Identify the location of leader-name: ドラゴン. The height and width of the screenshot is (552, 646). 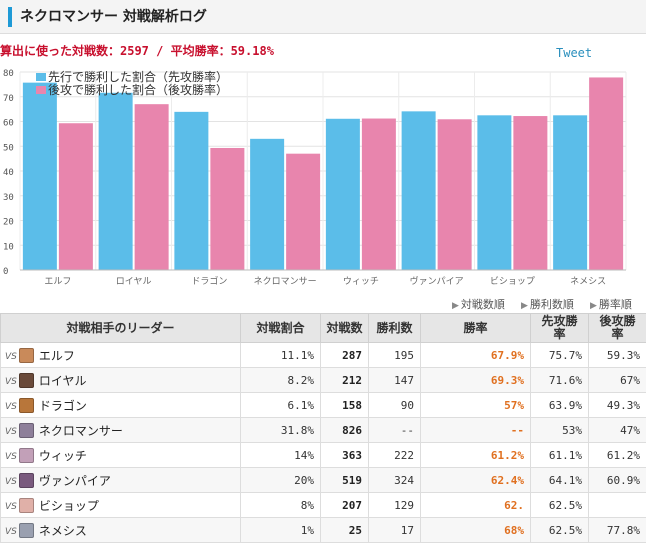
(62, 405).